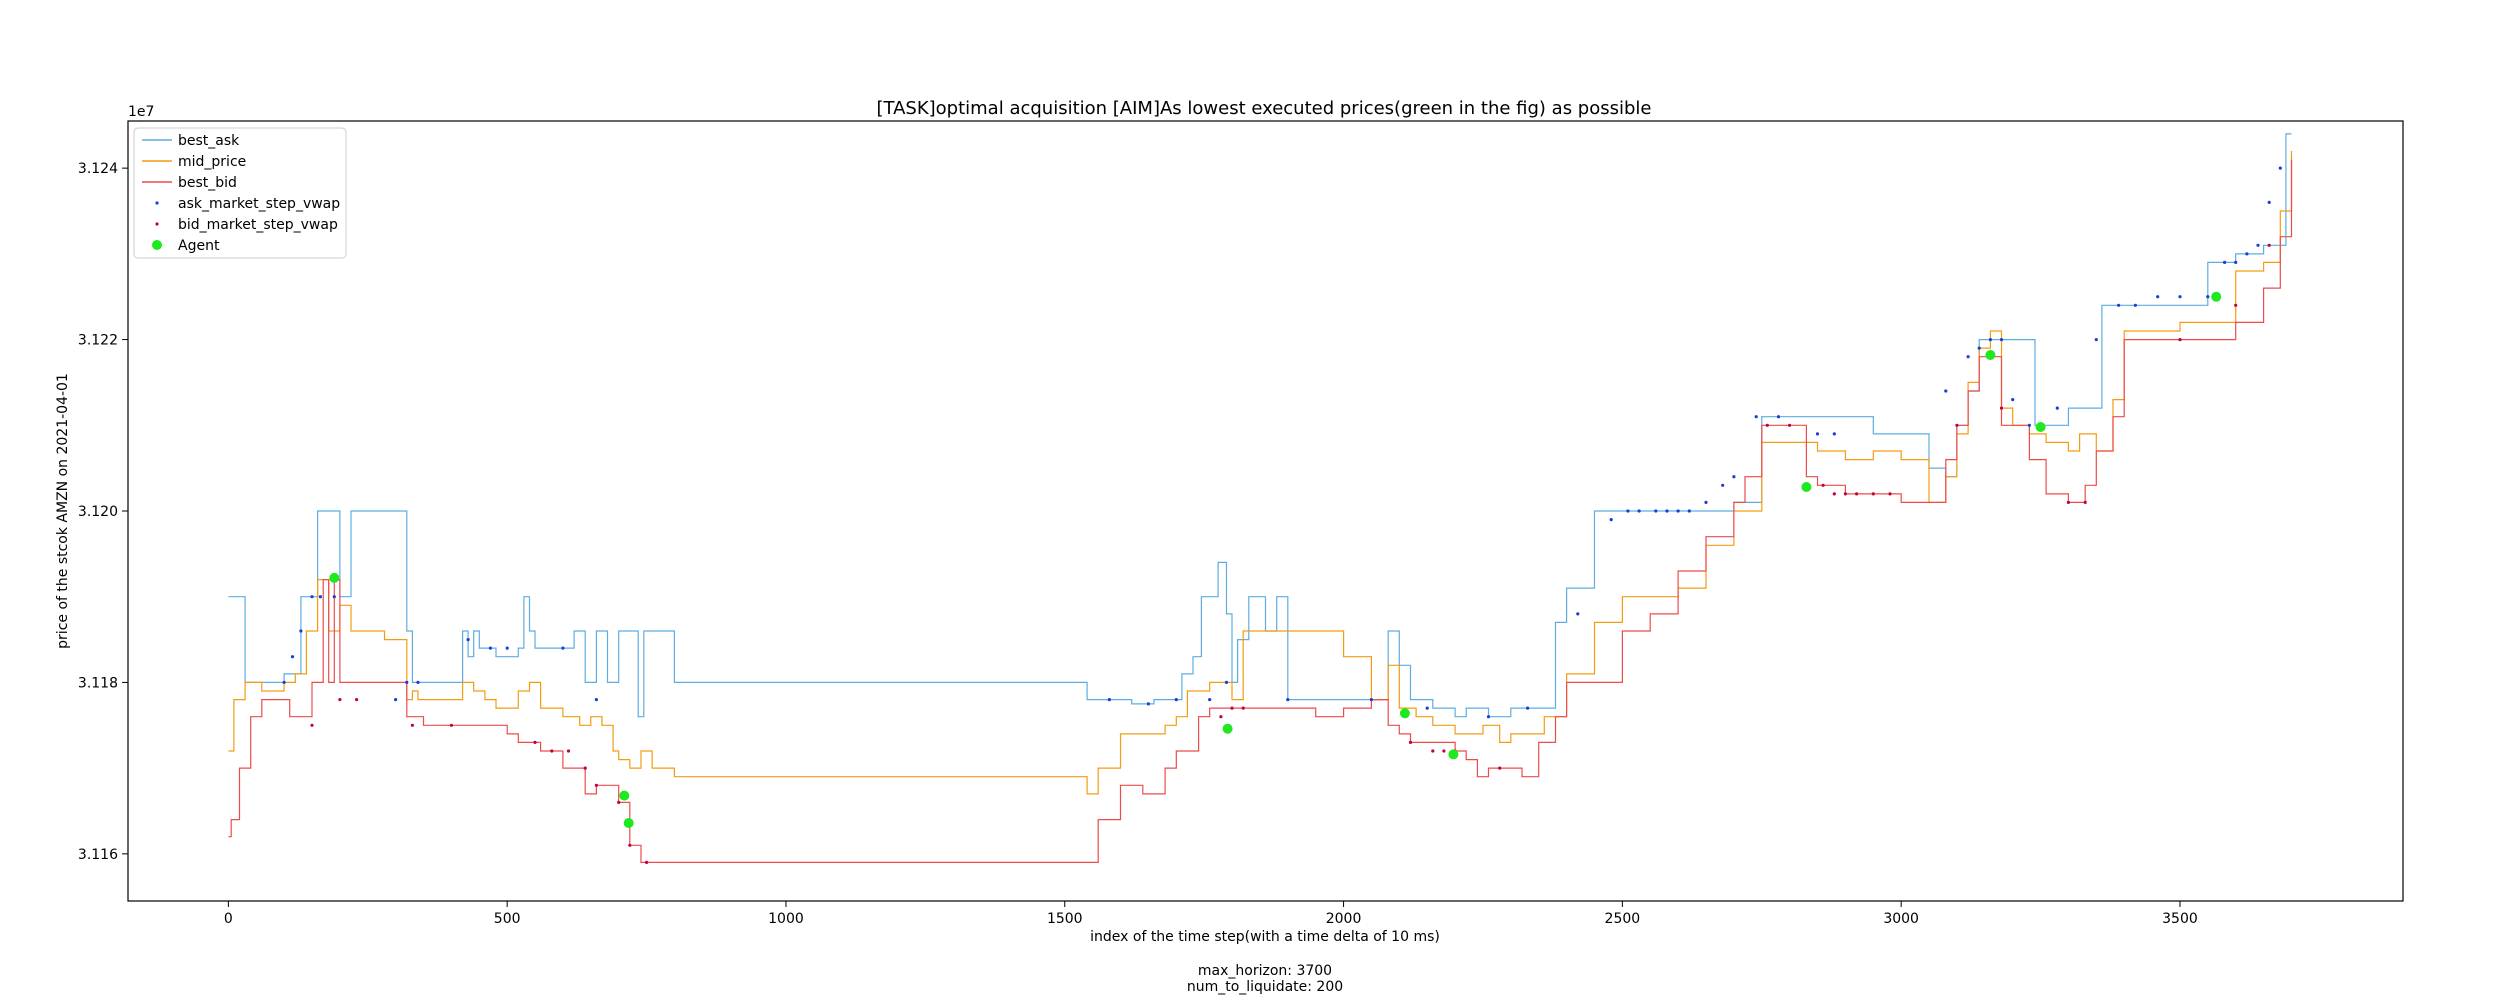  I want to click on legend-label-ask-market-step-vwap: ask_market_step_vwap, so click(259, 204).